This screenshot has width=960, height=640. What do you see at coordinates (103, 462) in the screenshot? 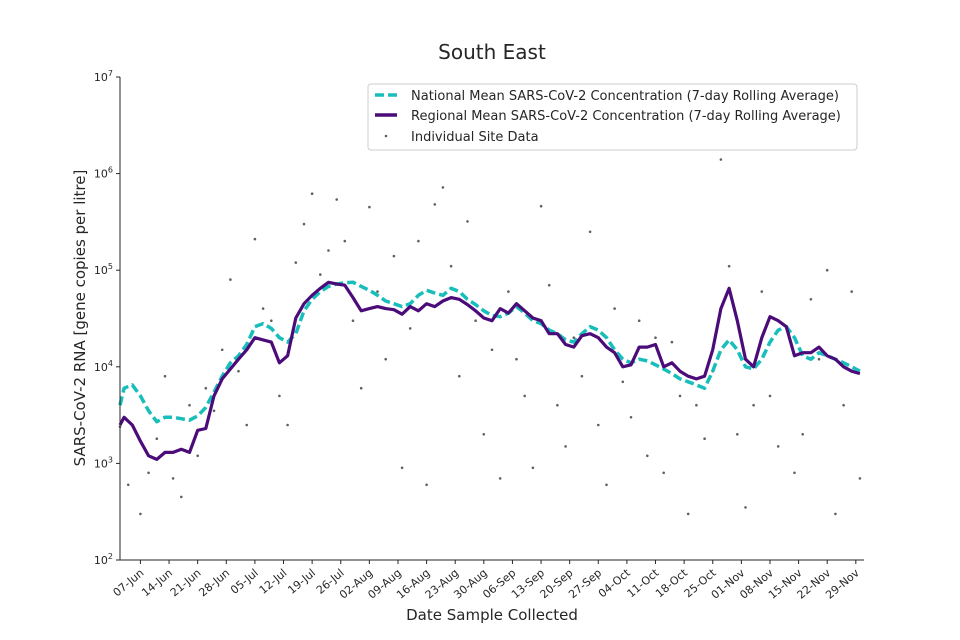
I see `y-tick-label: 10³` at bounding box center [103, 462].